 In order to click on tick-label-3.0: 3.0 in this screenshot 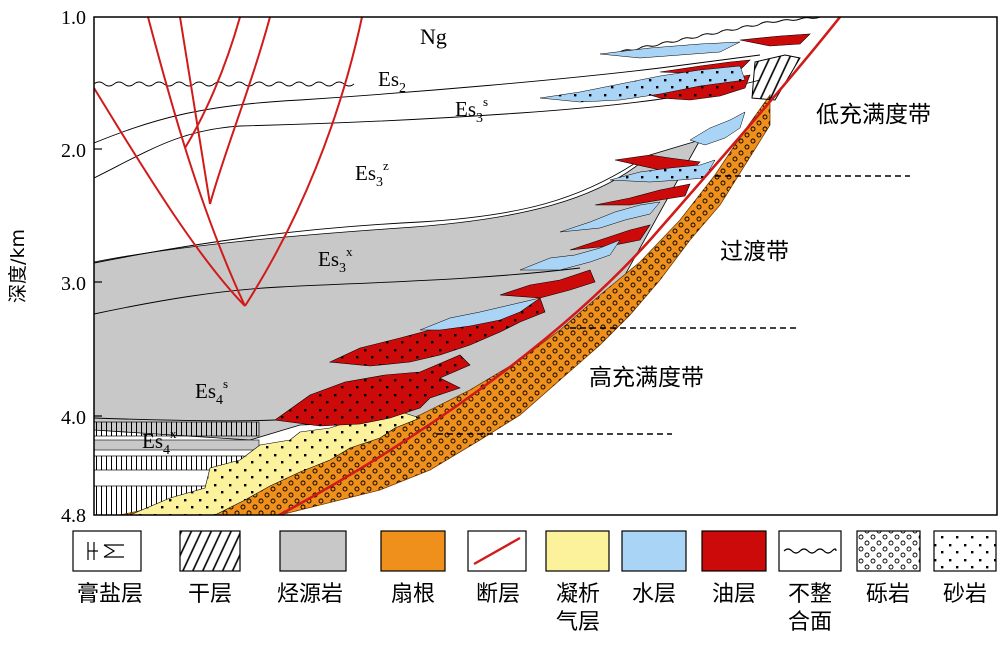, I will do `click(73, 284)`.